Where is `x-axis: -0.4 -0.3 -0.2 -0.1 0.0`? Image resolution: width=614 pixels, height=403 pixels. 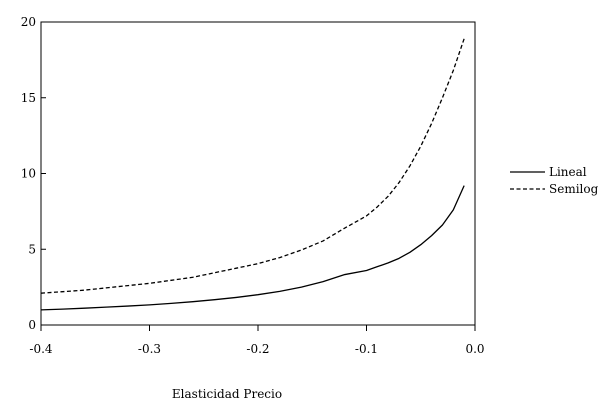
x-axis: -0.4 -0.3 -0.2 -0.1 0.0 is located at coordinates (257, 340).